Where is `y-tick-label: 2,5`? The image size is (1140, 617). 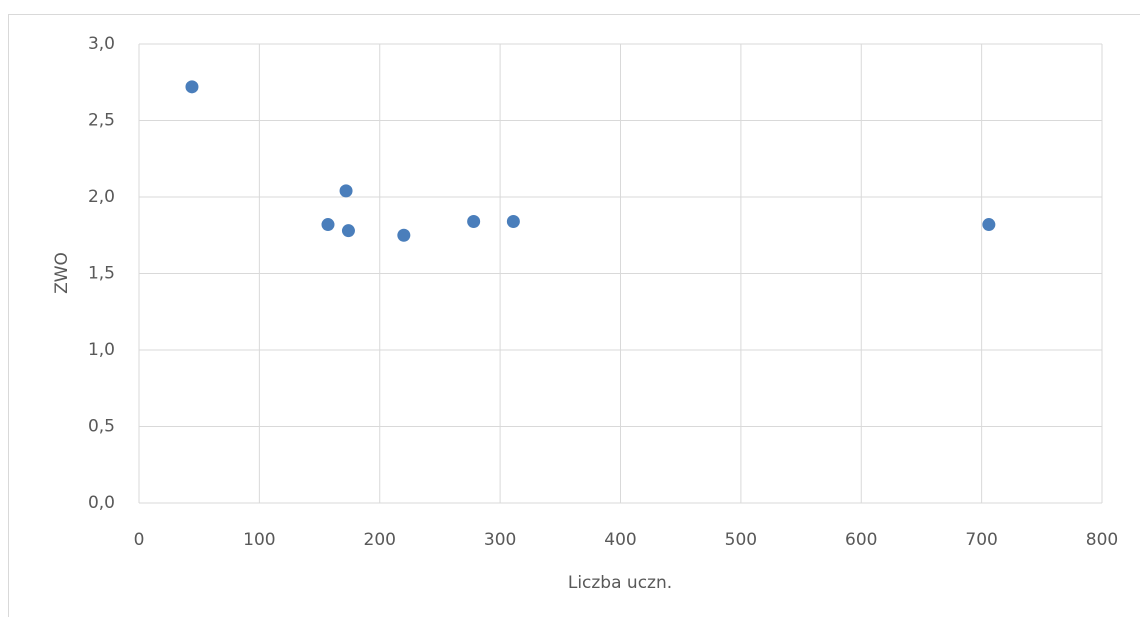 y-tick-label: 2,5 is located at coordinates (101, 121).